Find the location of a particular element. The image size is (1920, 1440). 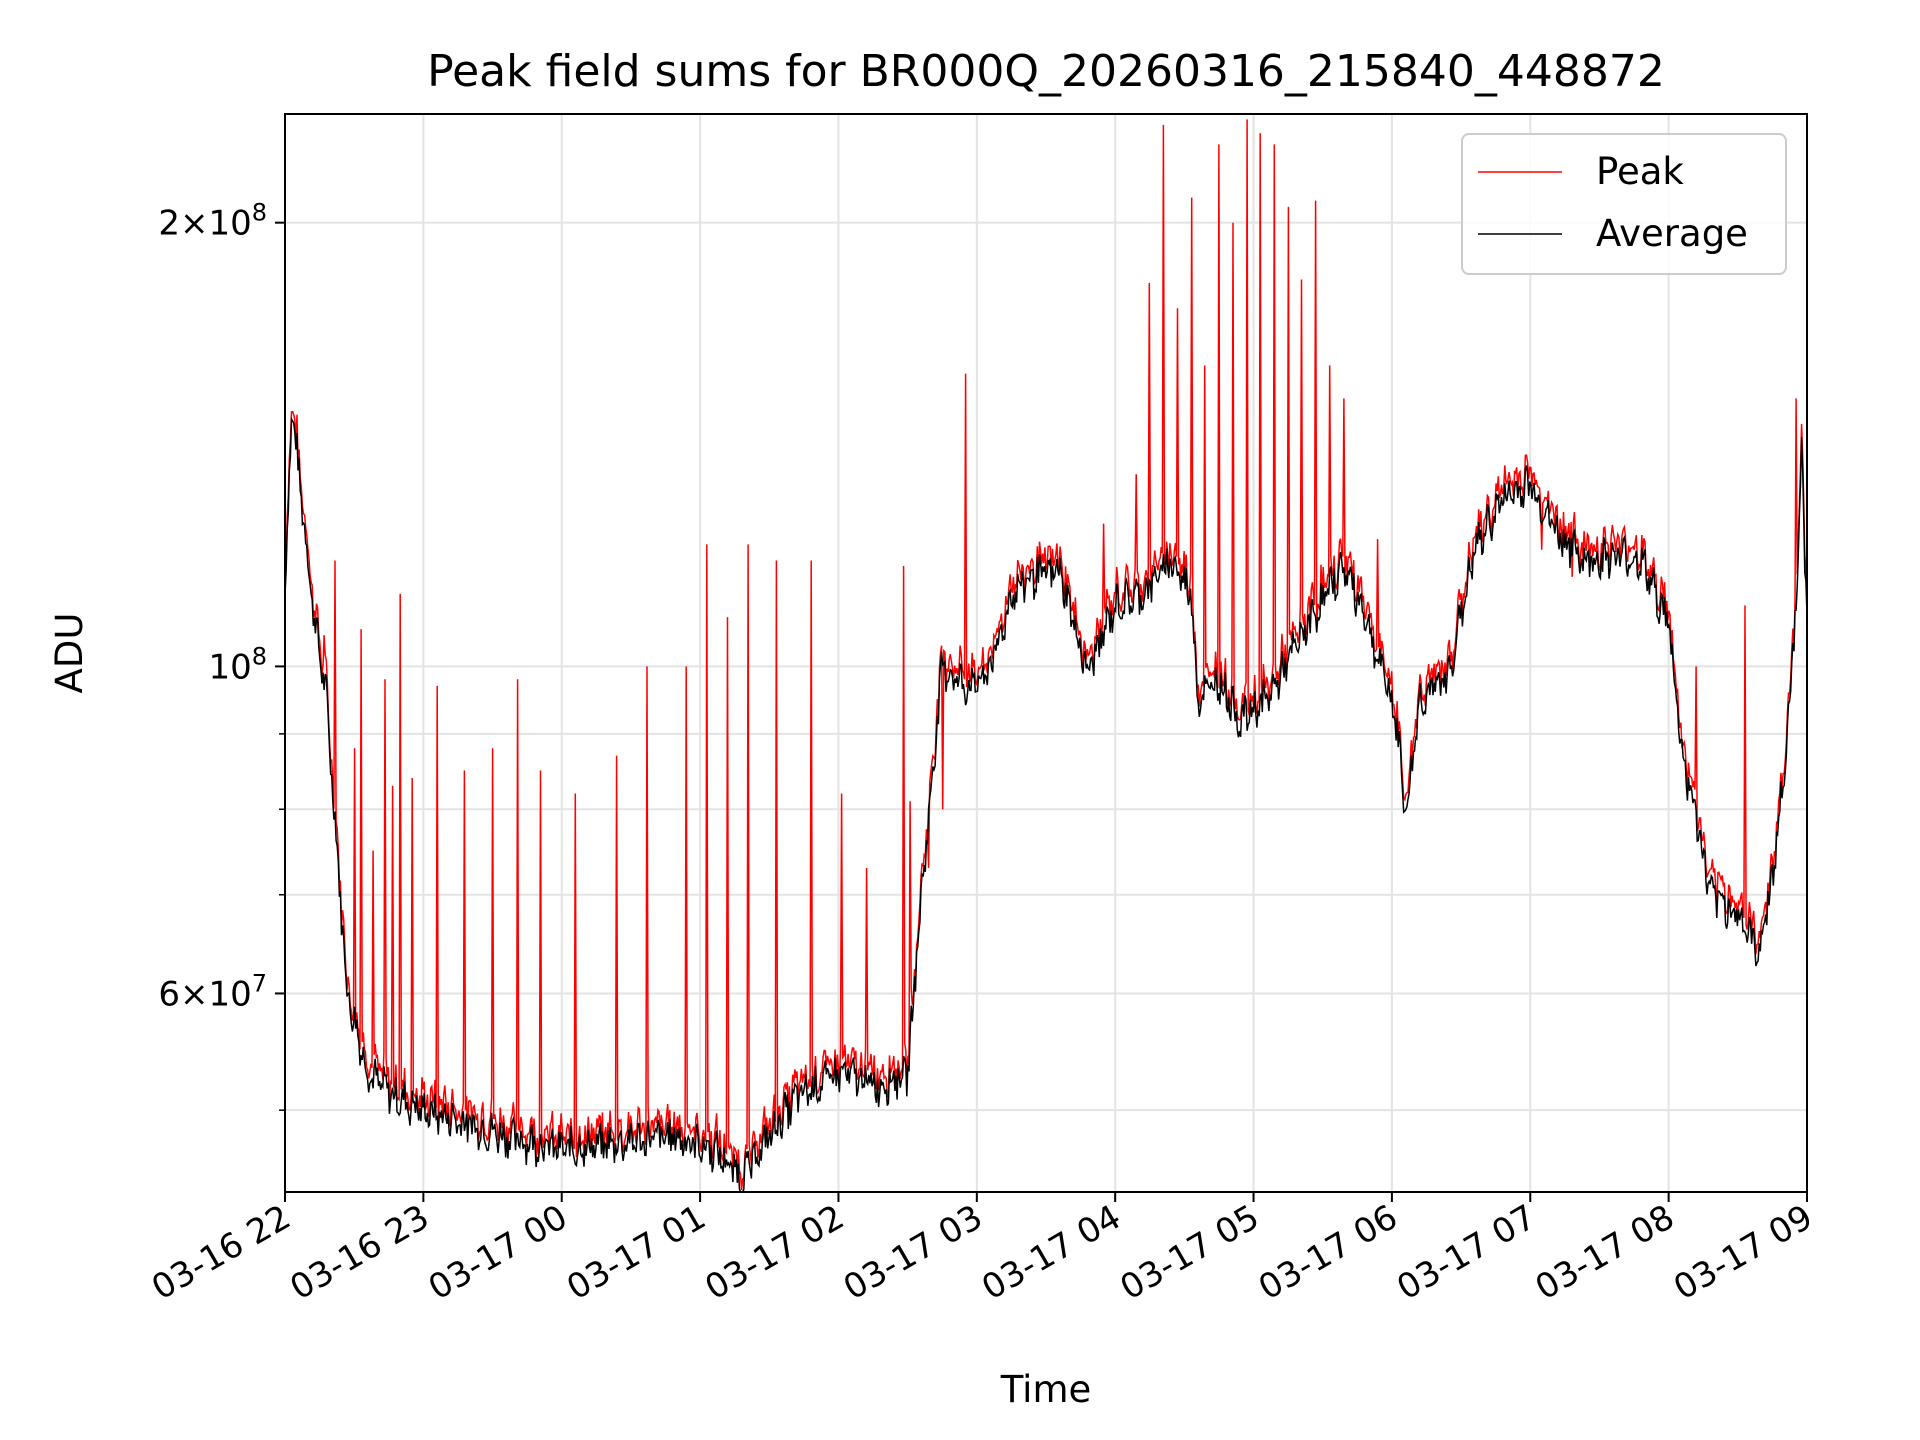

x-tick-label: 03-17 07 is located at coordinates (1466, 1252).